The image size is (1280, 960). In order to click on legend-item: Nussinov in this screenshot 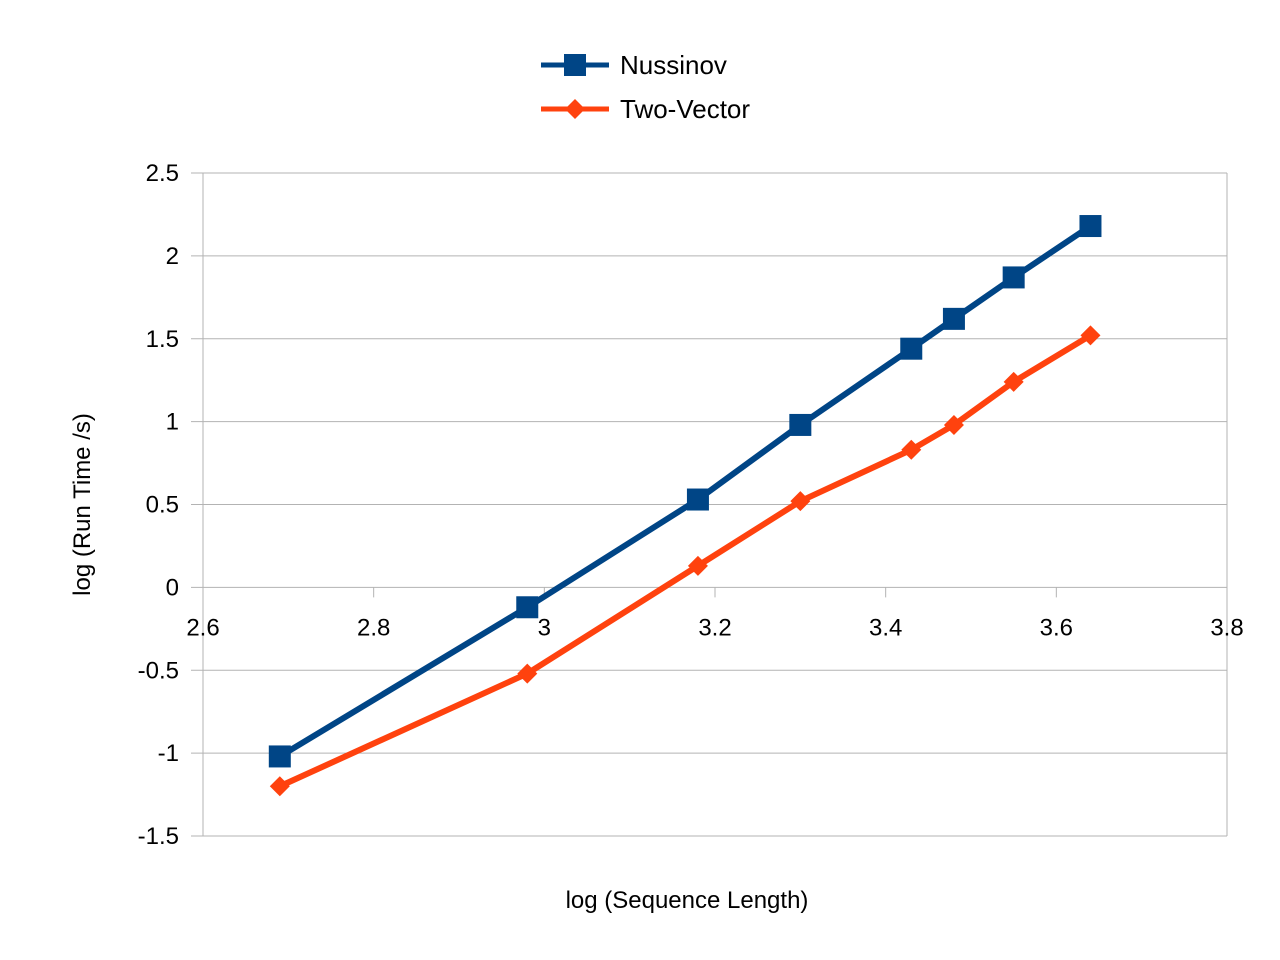, I will do `click(634, 65)`.